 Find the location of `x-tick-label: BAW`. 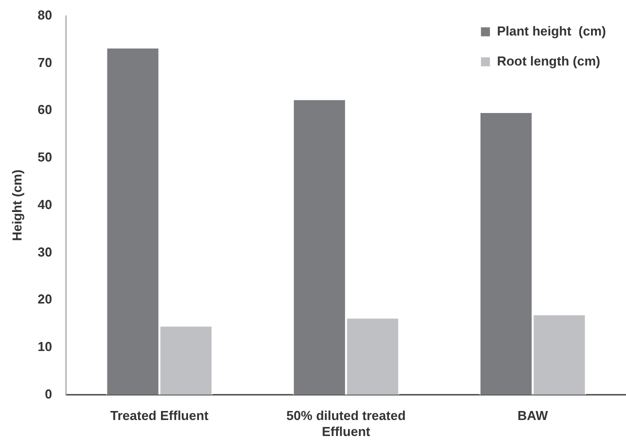

x-tick-label: BAW is located at coordinates (533, 416).